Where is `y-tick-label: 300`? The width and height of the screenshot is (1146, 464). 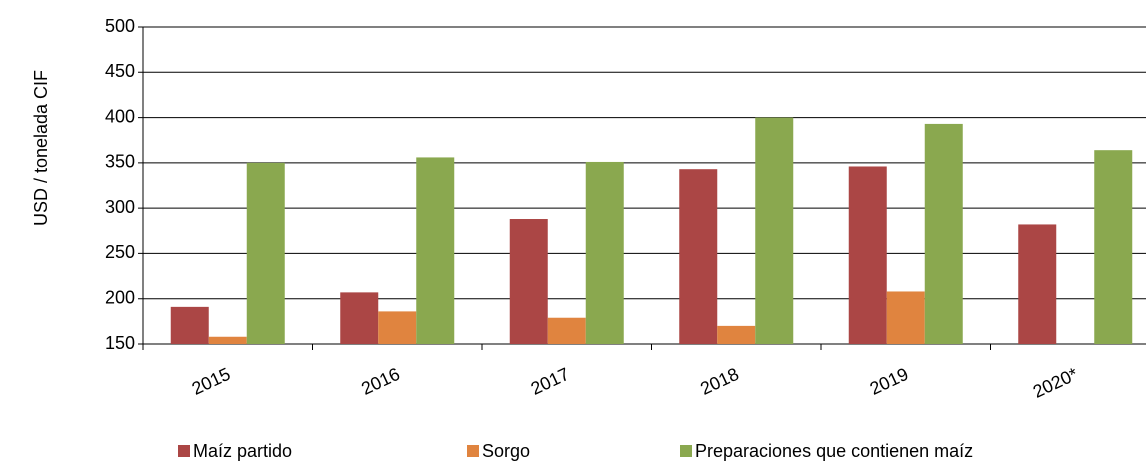
y-tick-label: 300 is located at coordinates (120, 207).